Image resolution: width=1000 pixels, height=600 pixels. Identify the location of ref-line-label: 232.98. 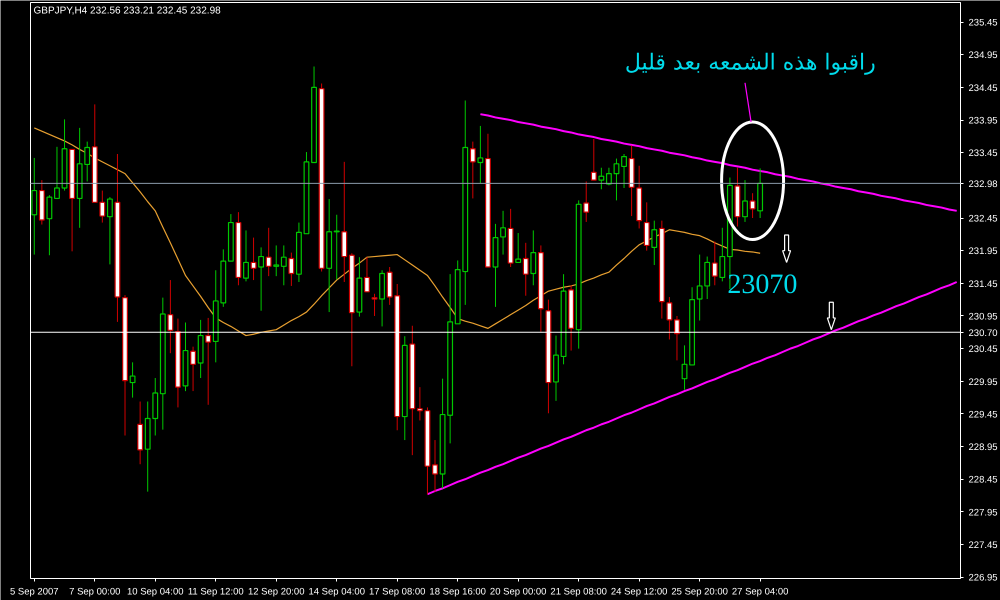
(983, 184).